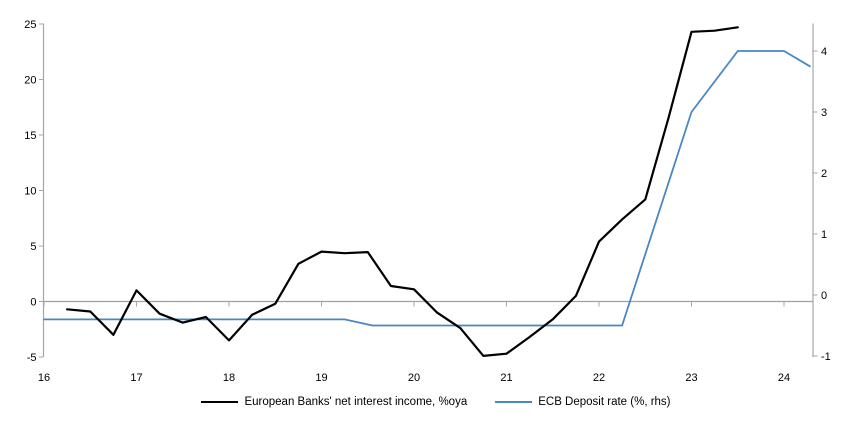 The height and width of the screenshot is (427, 852). I want to click on y-axis-right-tick-label: 0, so click(824, 296).